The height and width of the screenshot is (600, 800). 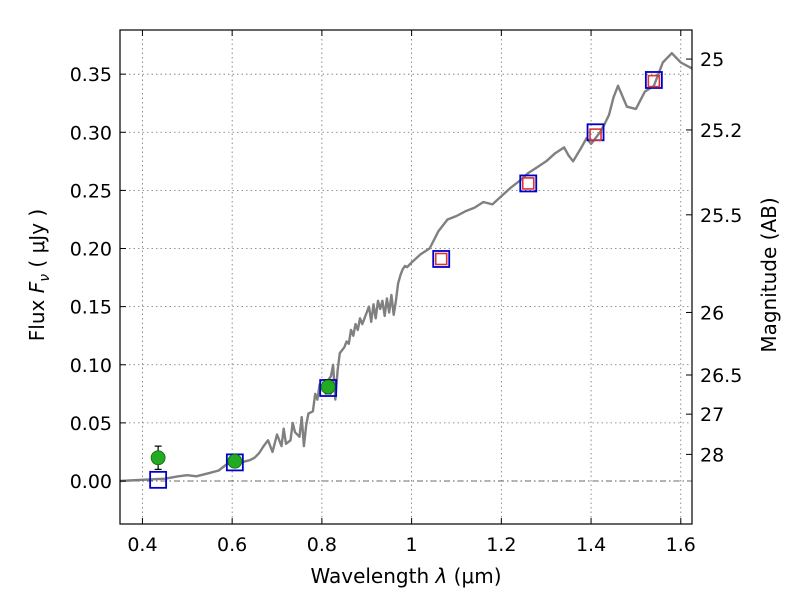 I want to click on x-tick-label: 0.8, so click(x=322, y=545).